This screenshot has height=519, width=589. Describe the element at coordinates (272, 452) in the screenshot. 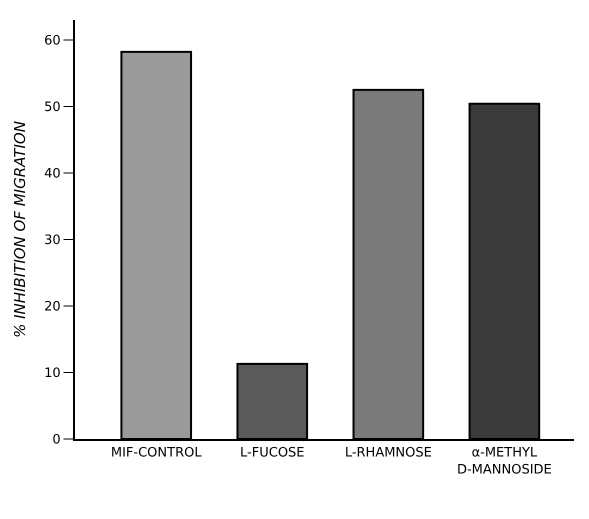

I see `x-tick-label: L-FUCOSE` at that location.